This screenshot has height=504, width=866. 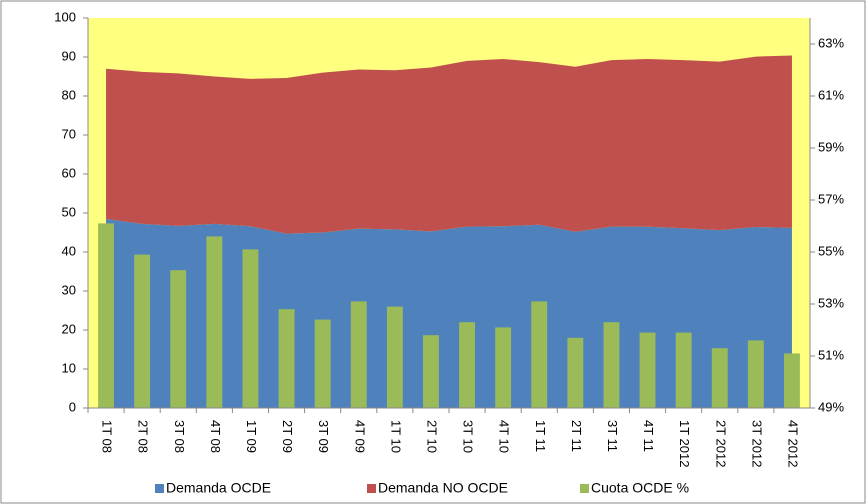 What do you see at coordinates (831, 302) in the screenshot?
I see `y2-tick-label: 53%` at bounding box center [831, 302].